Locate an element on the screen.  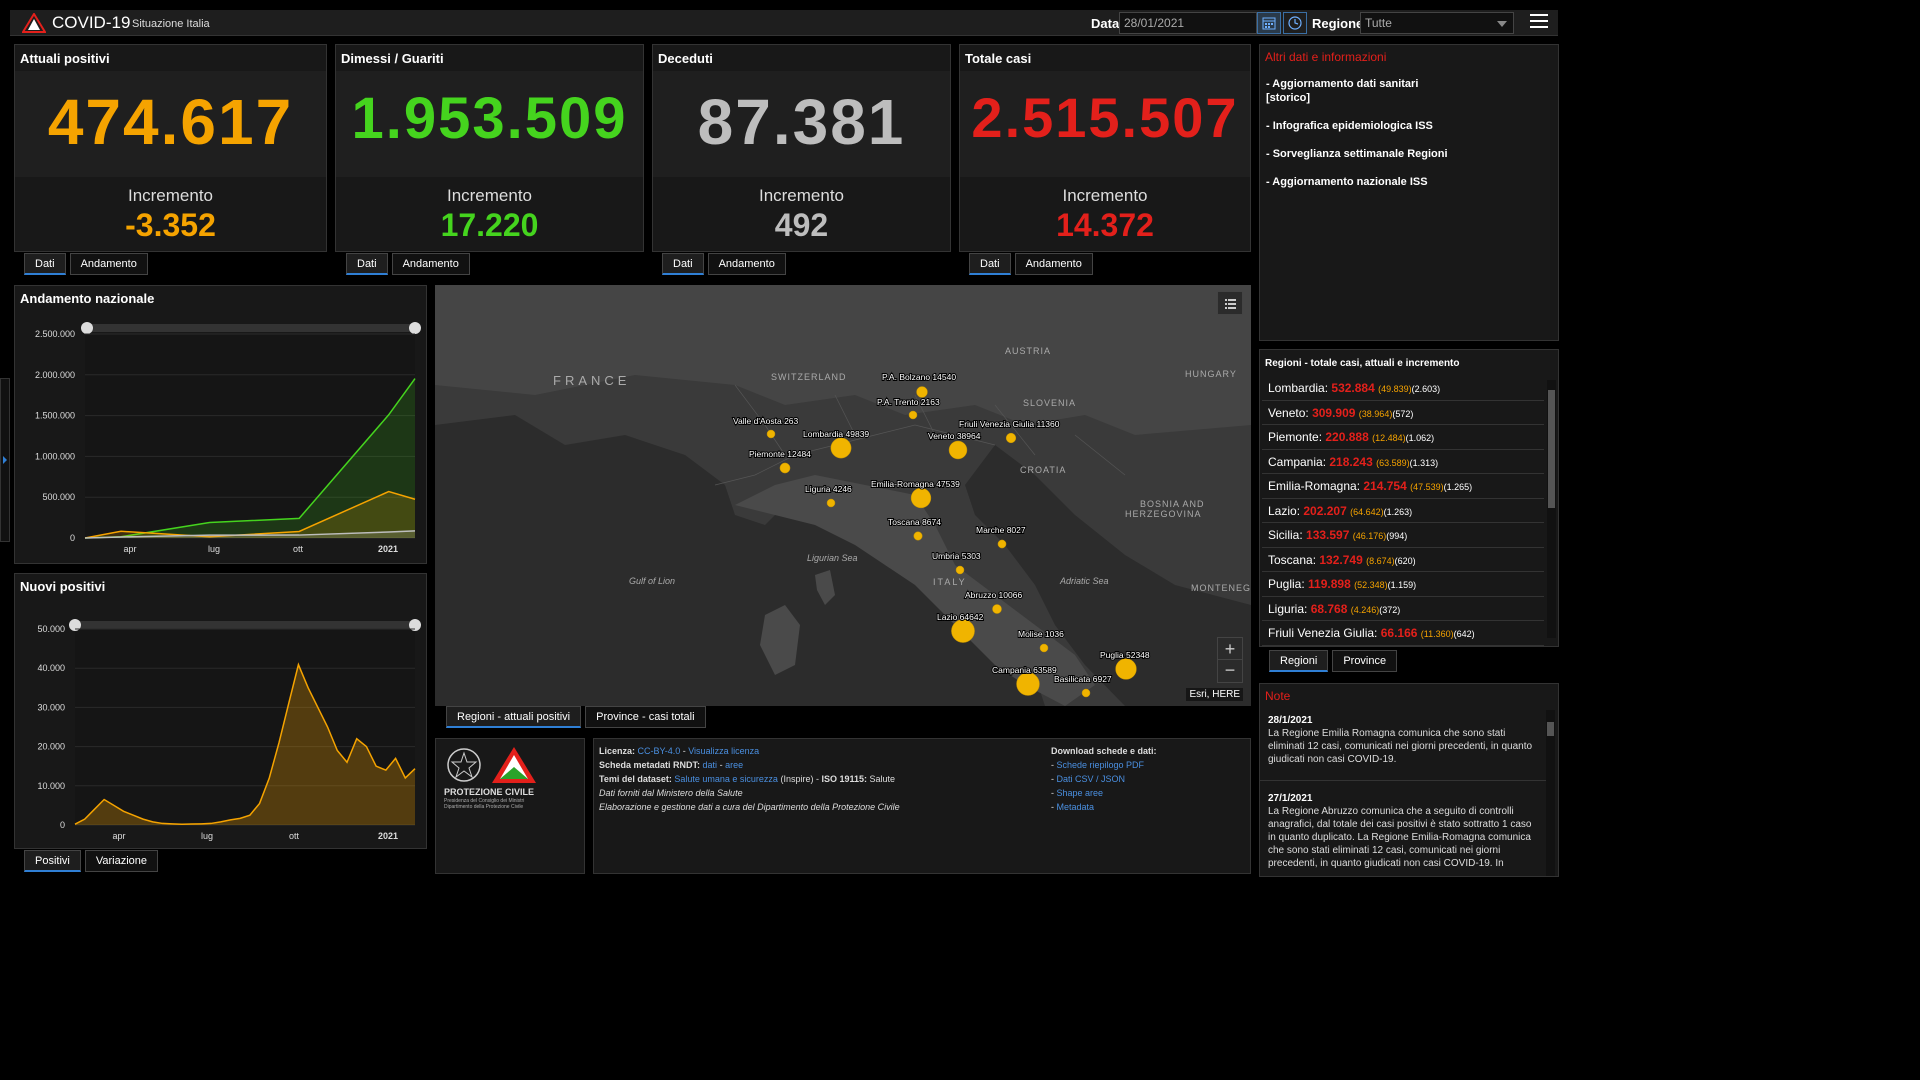
region-row: Lazio: 202.207 (64.642)(1.263) is located at coordinates (1403, 511).